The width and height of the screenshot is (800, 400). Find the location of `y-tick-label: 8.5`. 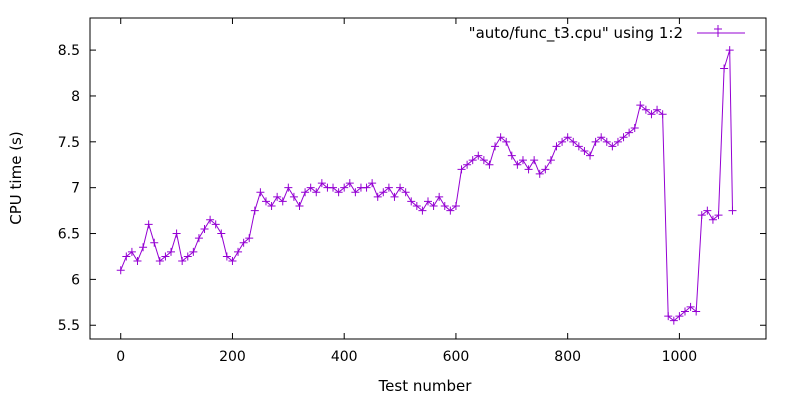

y-tick-label: 8.5 is located at coordinates (69, 51).